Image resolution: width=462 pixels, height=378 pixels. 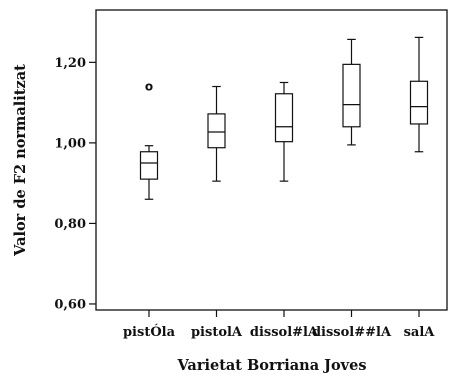 I want to click on y-tick-label: 1,00, so click(x=70, y=143).